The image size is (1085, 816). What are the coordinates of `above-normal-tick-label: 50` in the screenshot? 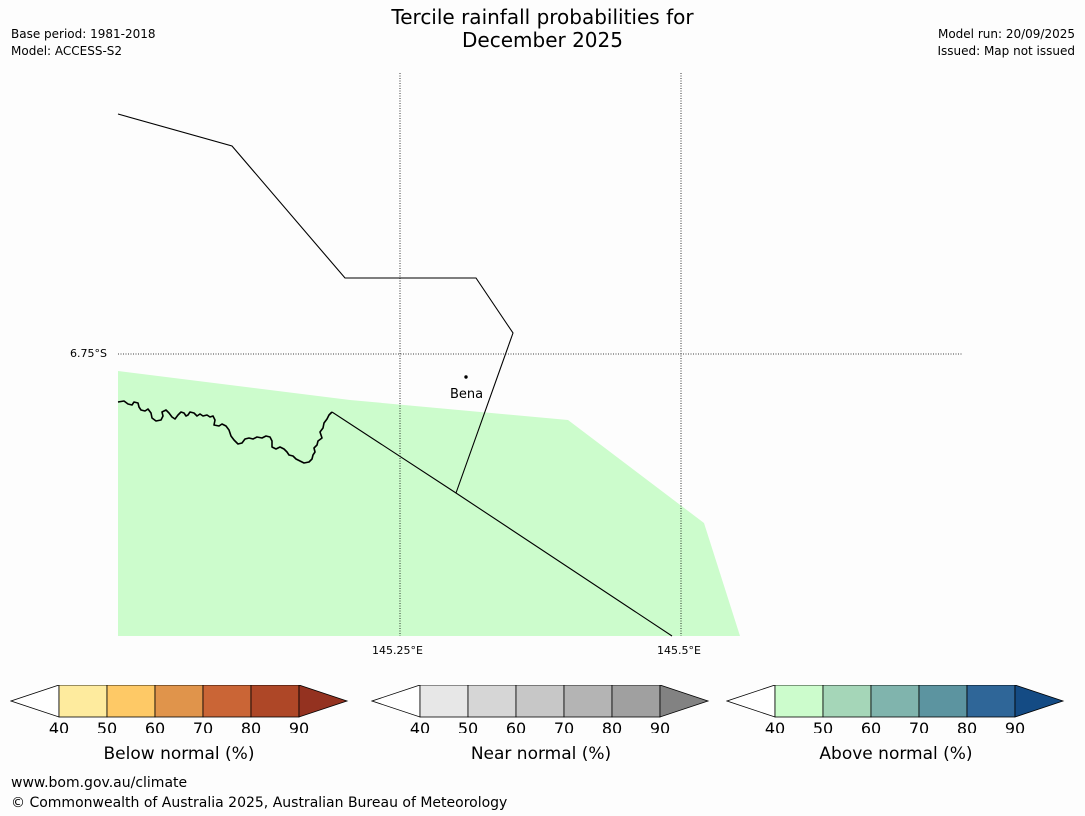 It's located at (823, 726).